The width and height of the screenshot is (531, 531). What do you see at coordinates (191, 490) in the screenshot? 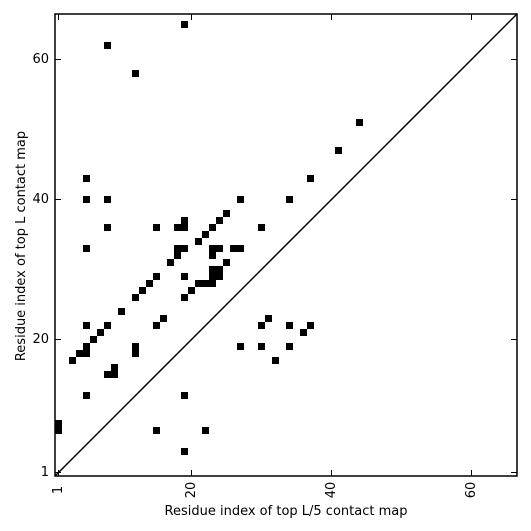
I see `x-tick-label: 20` at bounding box center [191, 490].